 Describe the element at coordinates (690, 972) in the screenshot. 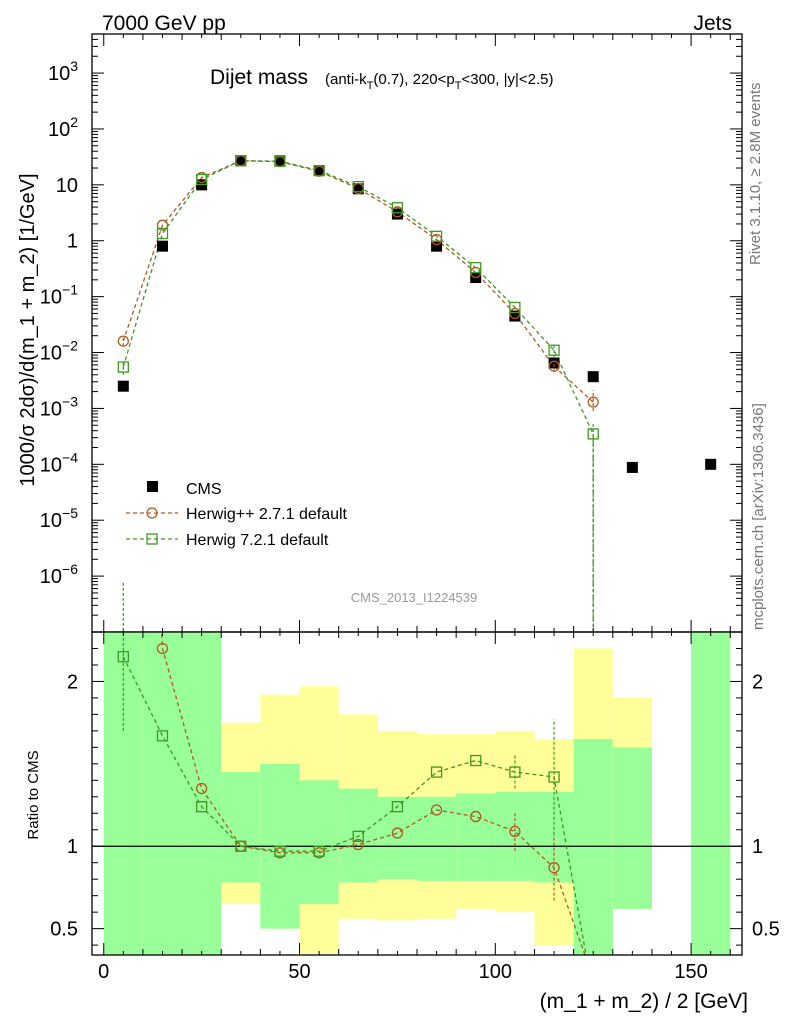

I see `x-tick-label: 150` at that location.